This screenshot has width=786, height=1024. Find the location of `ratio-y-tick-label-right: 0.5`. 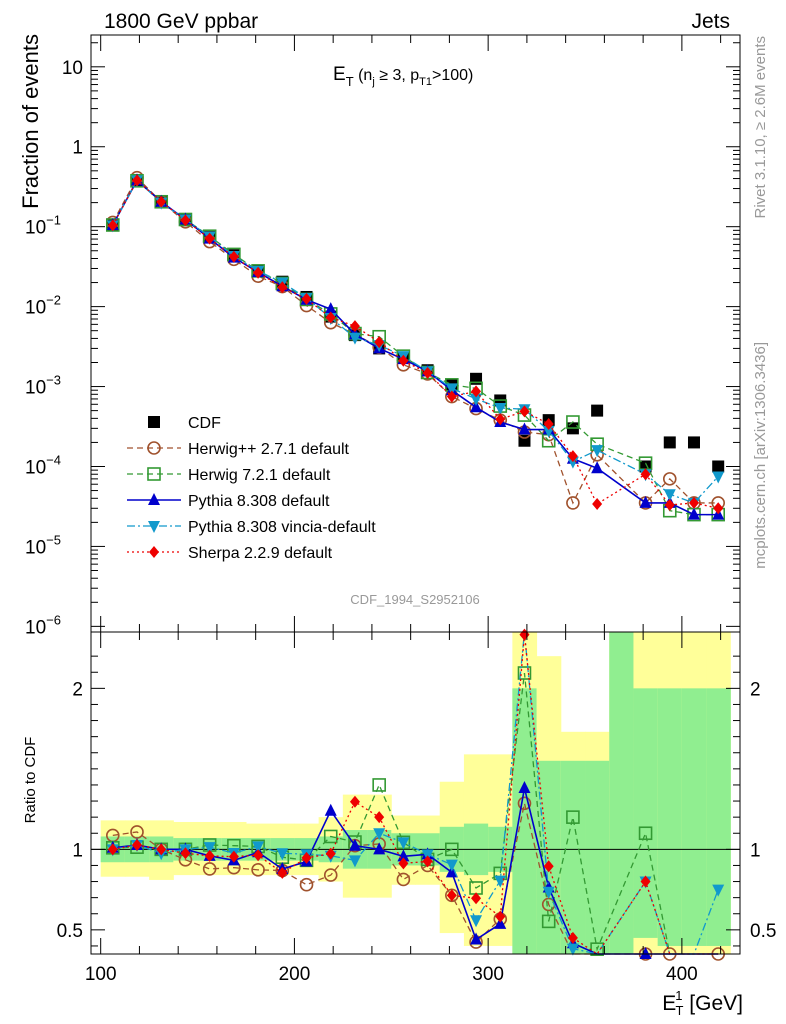

ratio-y-tick-label-right: 0.5 is located at coordinates (763, 931).